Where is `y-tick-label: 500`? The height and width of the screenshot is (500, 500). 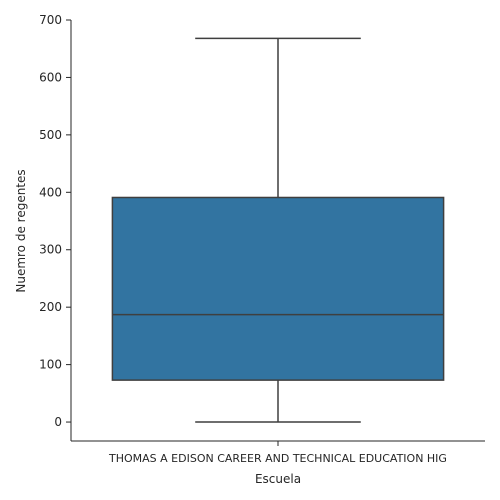
y-tick-label: 500 is located at coordinates (50, 135).